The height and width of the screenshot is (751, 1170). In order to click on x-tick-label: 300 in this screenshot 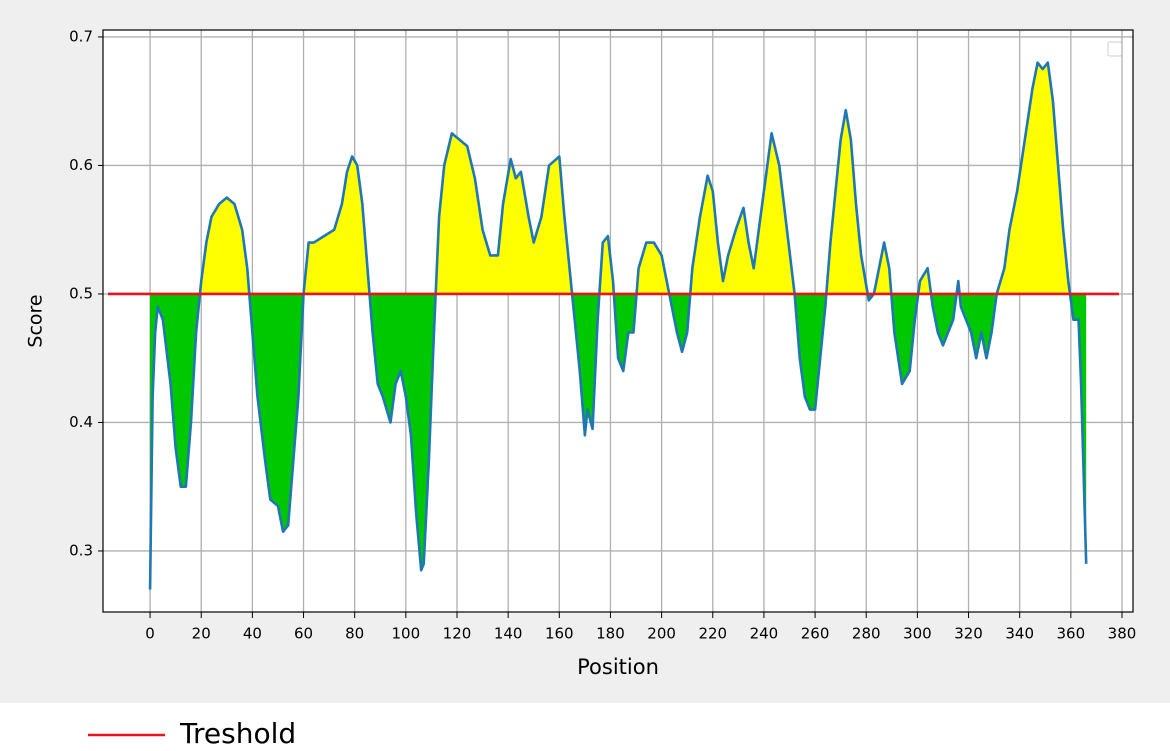, I will do `click(917, 634)`.